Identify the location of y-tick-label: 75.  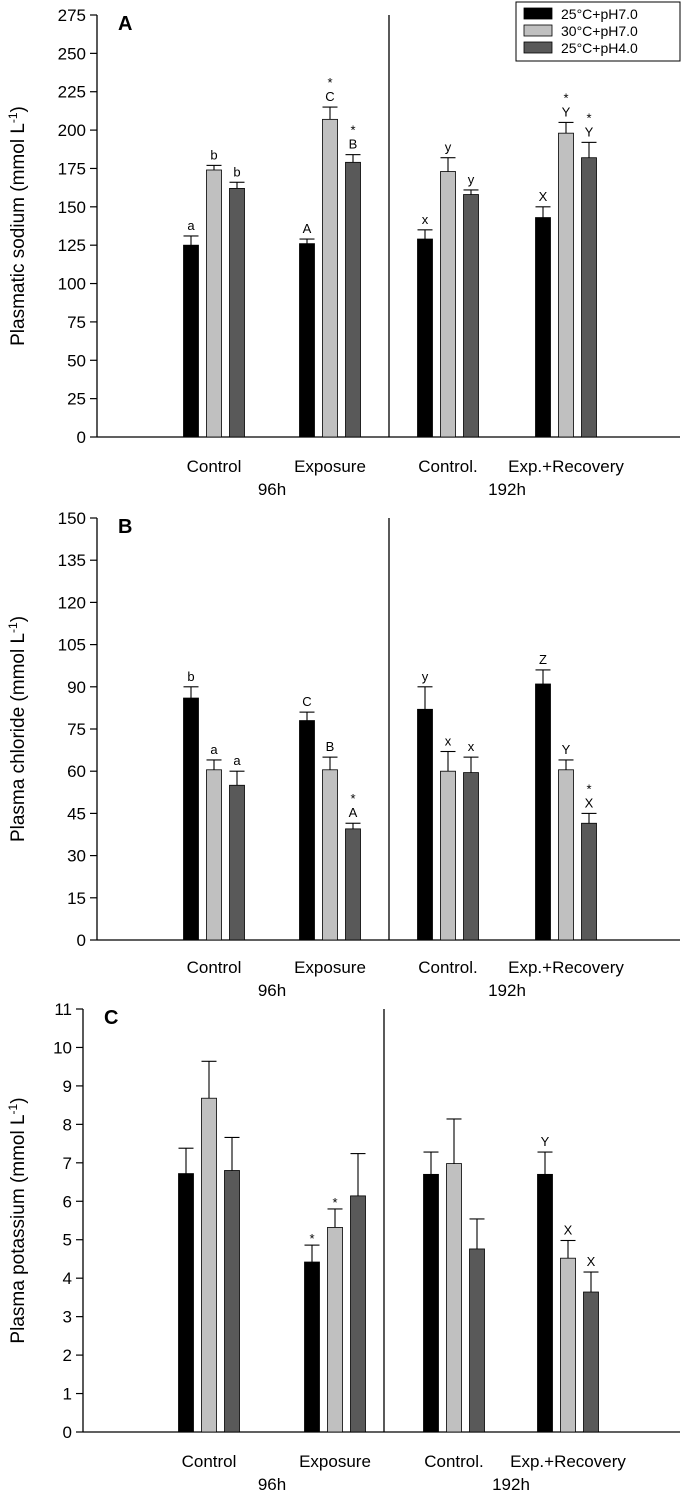
(76, 729).